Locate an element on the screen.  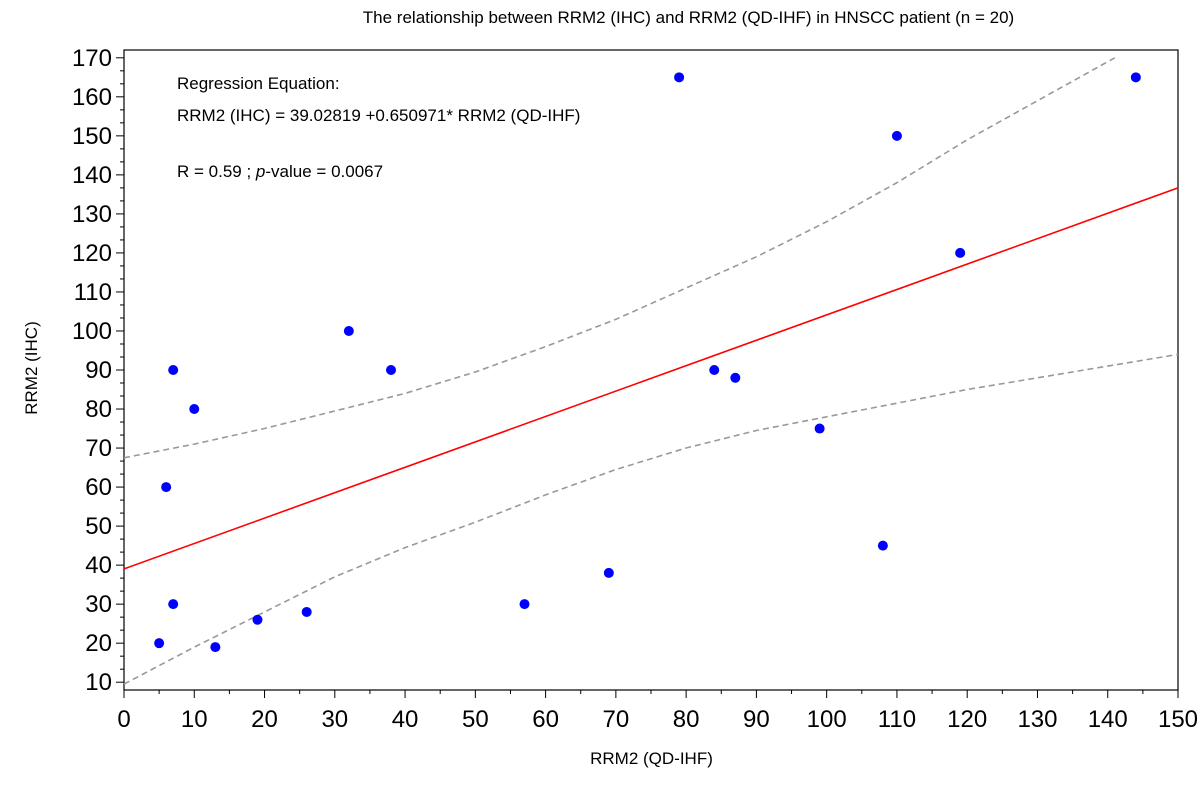
stat-italic: p is located at coordinates (260, 171).